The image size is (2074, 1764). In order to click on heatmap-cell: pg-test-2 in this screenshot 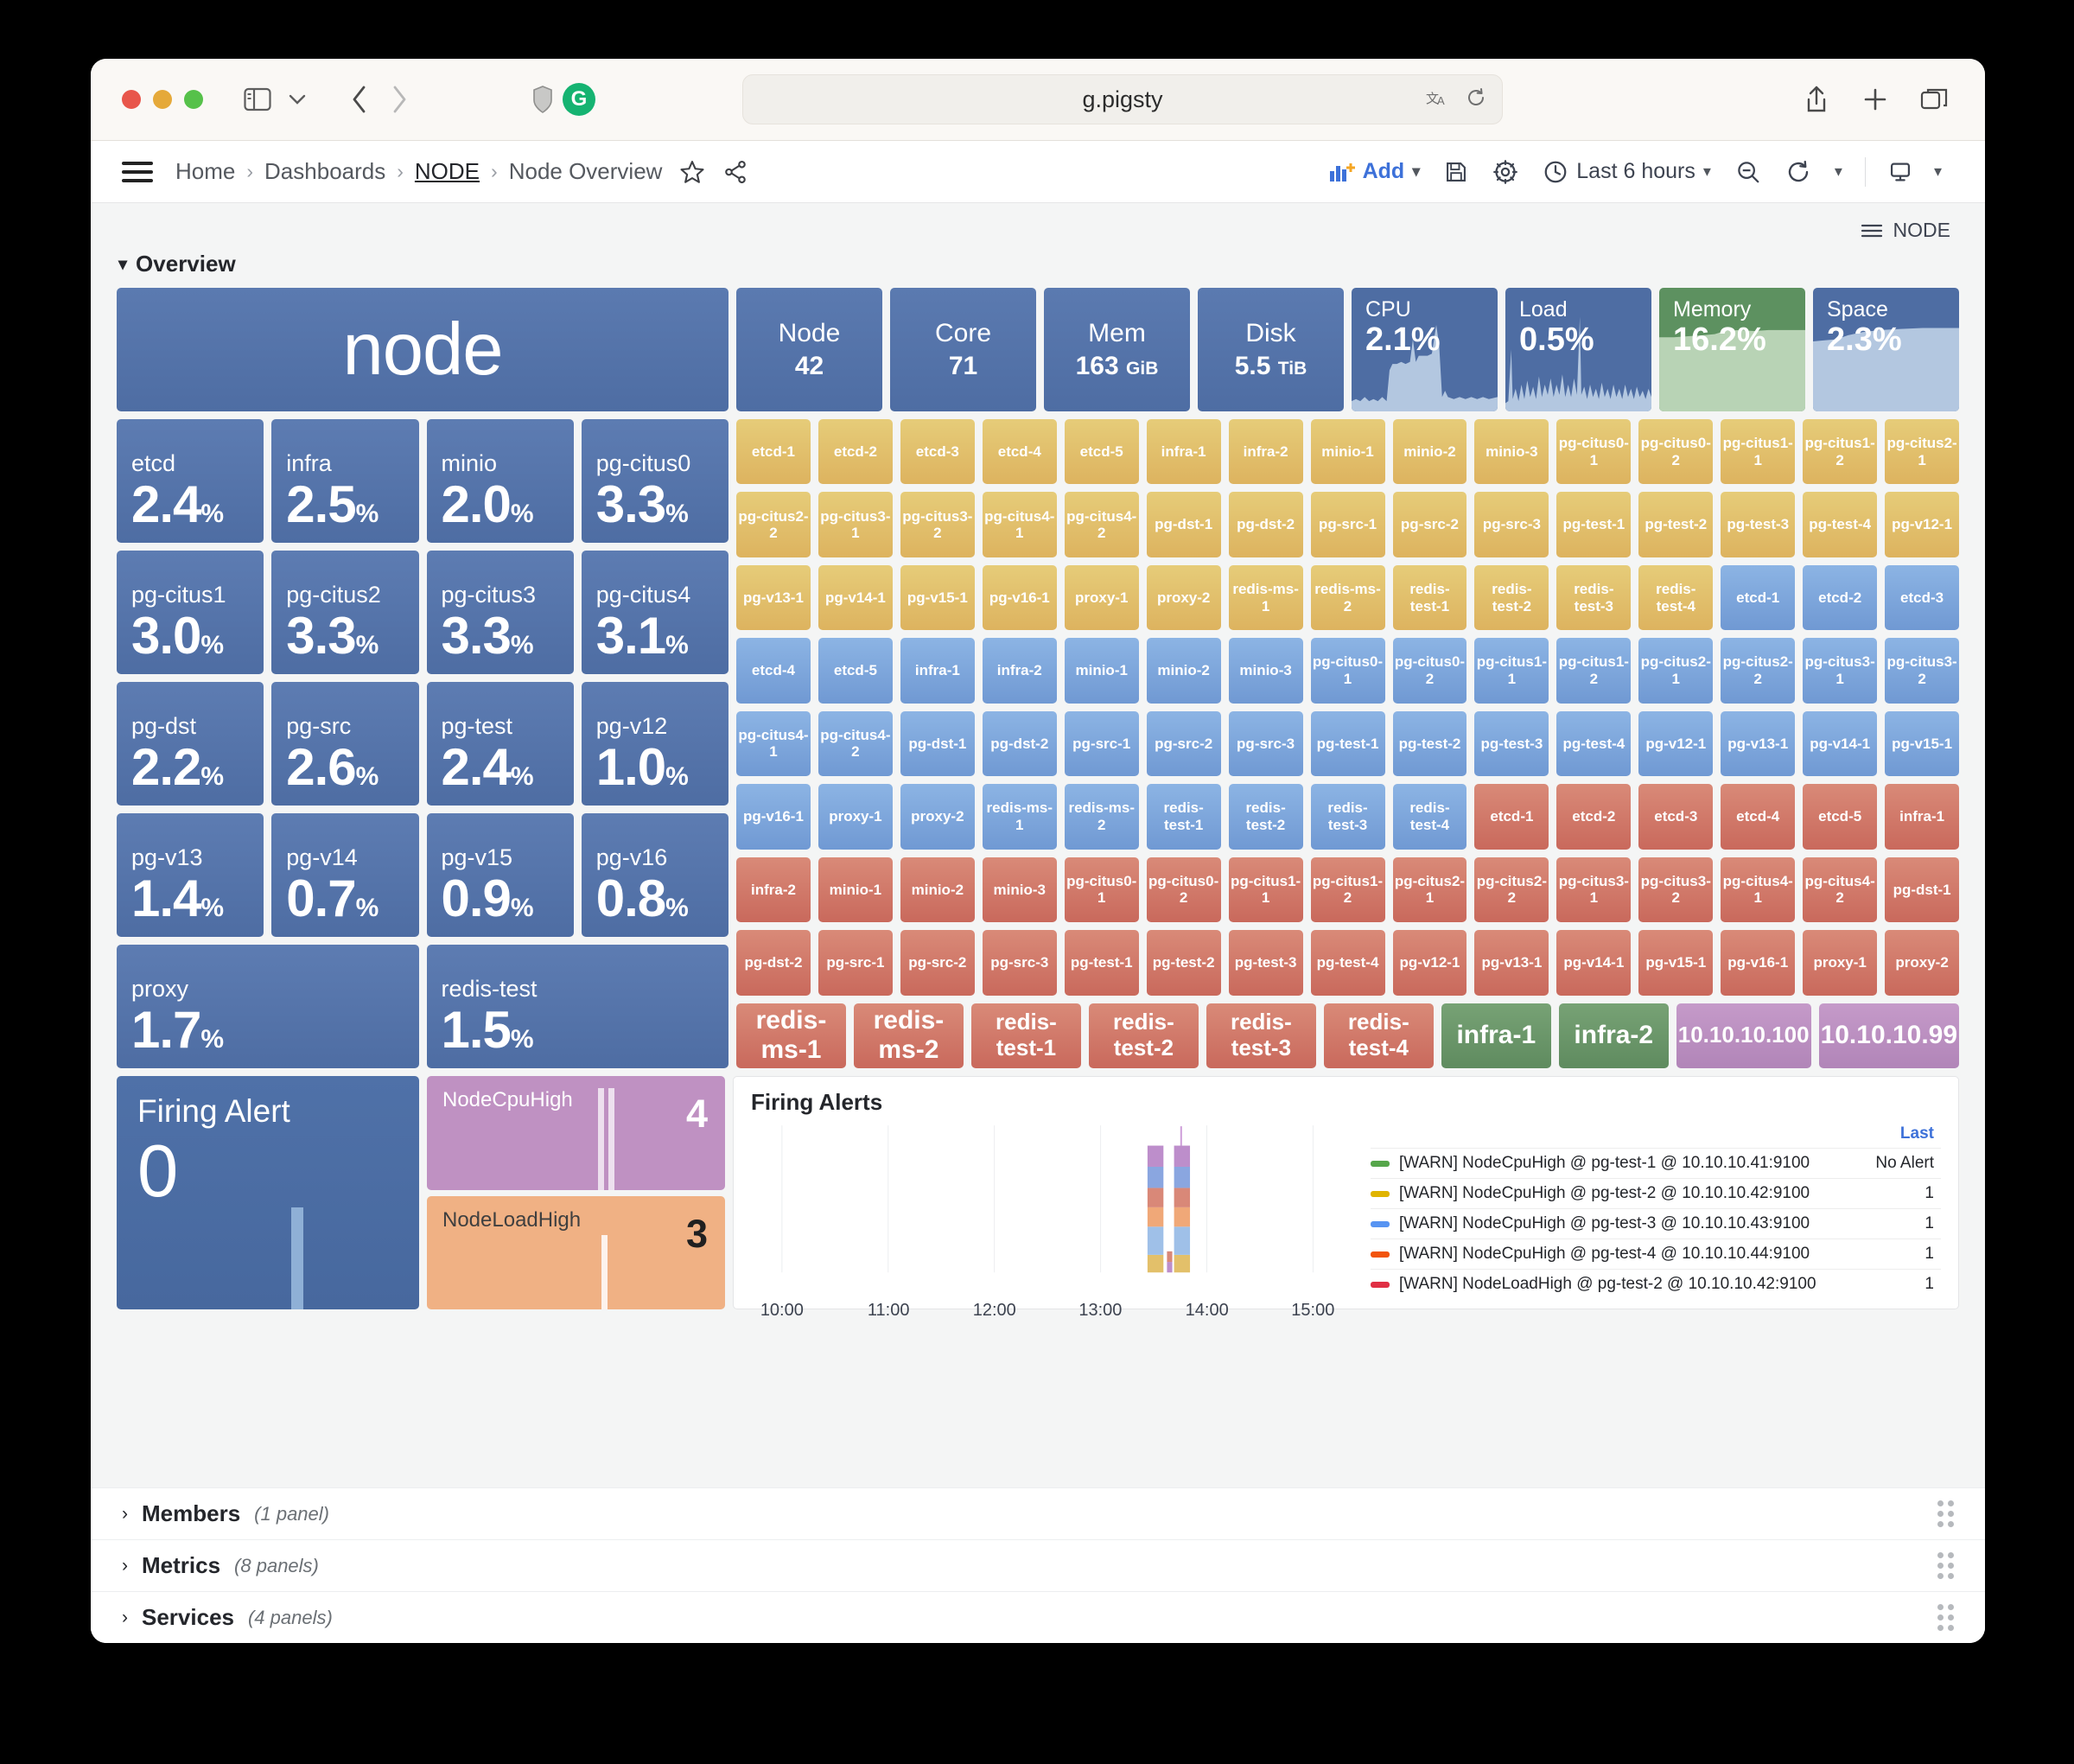, I will do `click(1429, 743)`.